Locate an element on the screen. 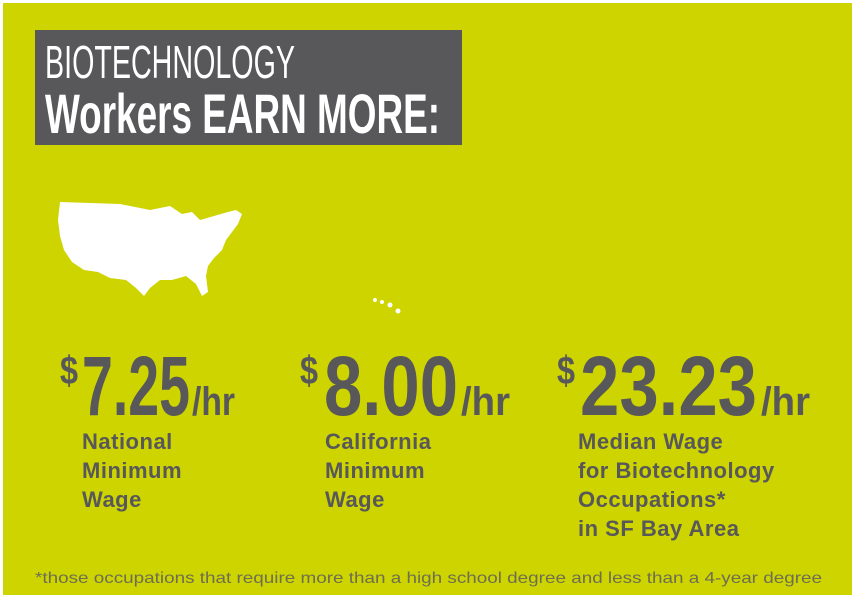  title-line1: BIOTECHNOLOGY is located at coordinates (170, 62).